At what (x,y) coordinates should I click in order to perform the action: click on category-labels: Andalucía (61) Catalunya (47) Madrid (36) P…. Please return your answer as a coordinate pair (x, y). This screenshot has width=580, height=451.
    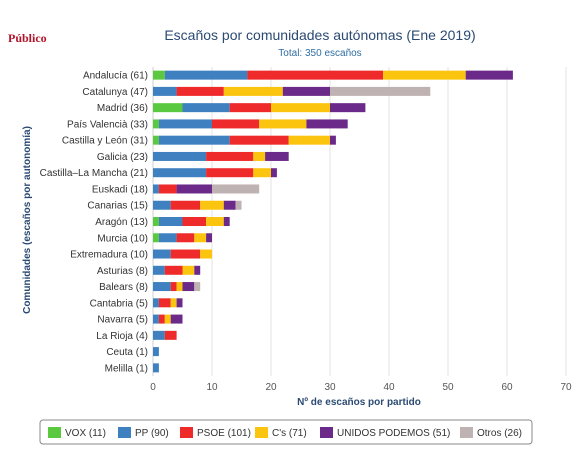
    Looking at the image, I should click on (94, 223).